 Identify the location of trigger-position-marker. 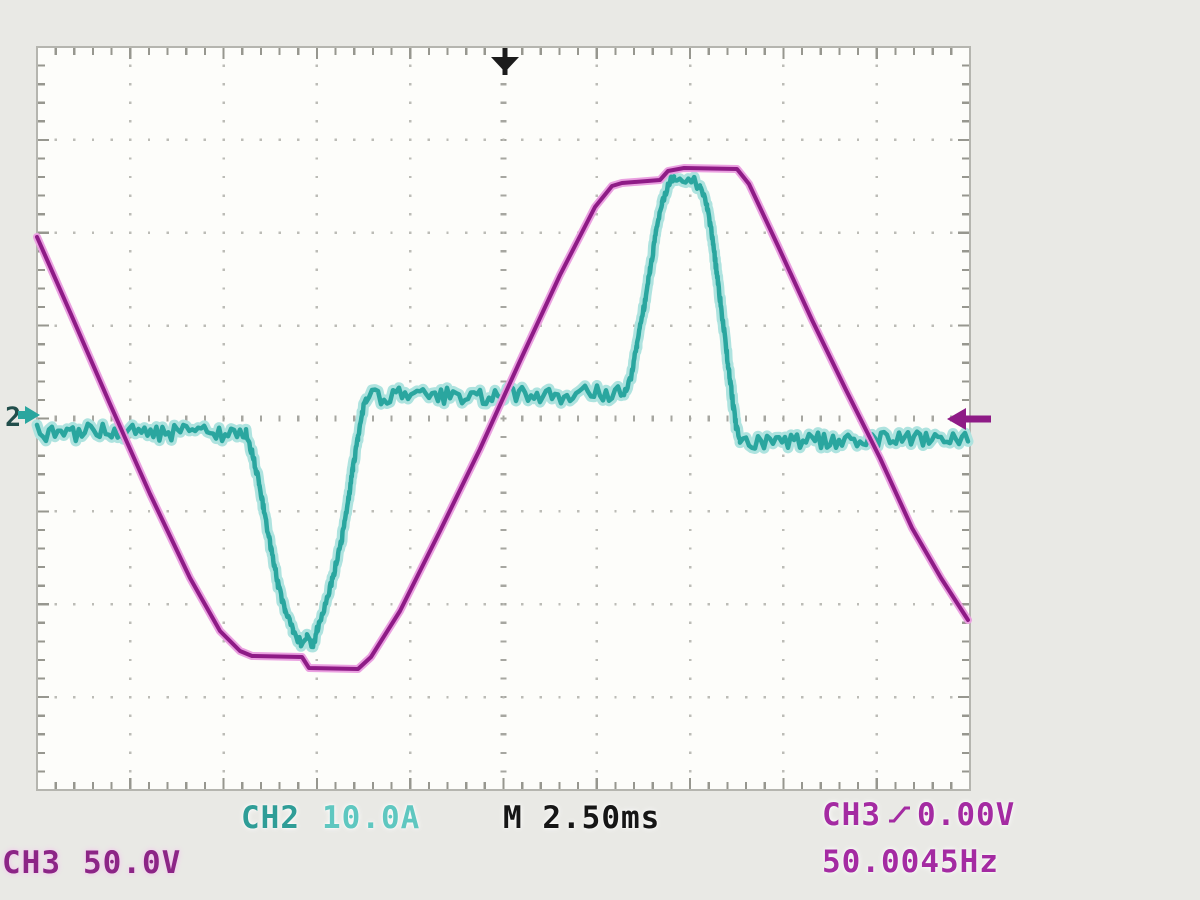
(505, 61).